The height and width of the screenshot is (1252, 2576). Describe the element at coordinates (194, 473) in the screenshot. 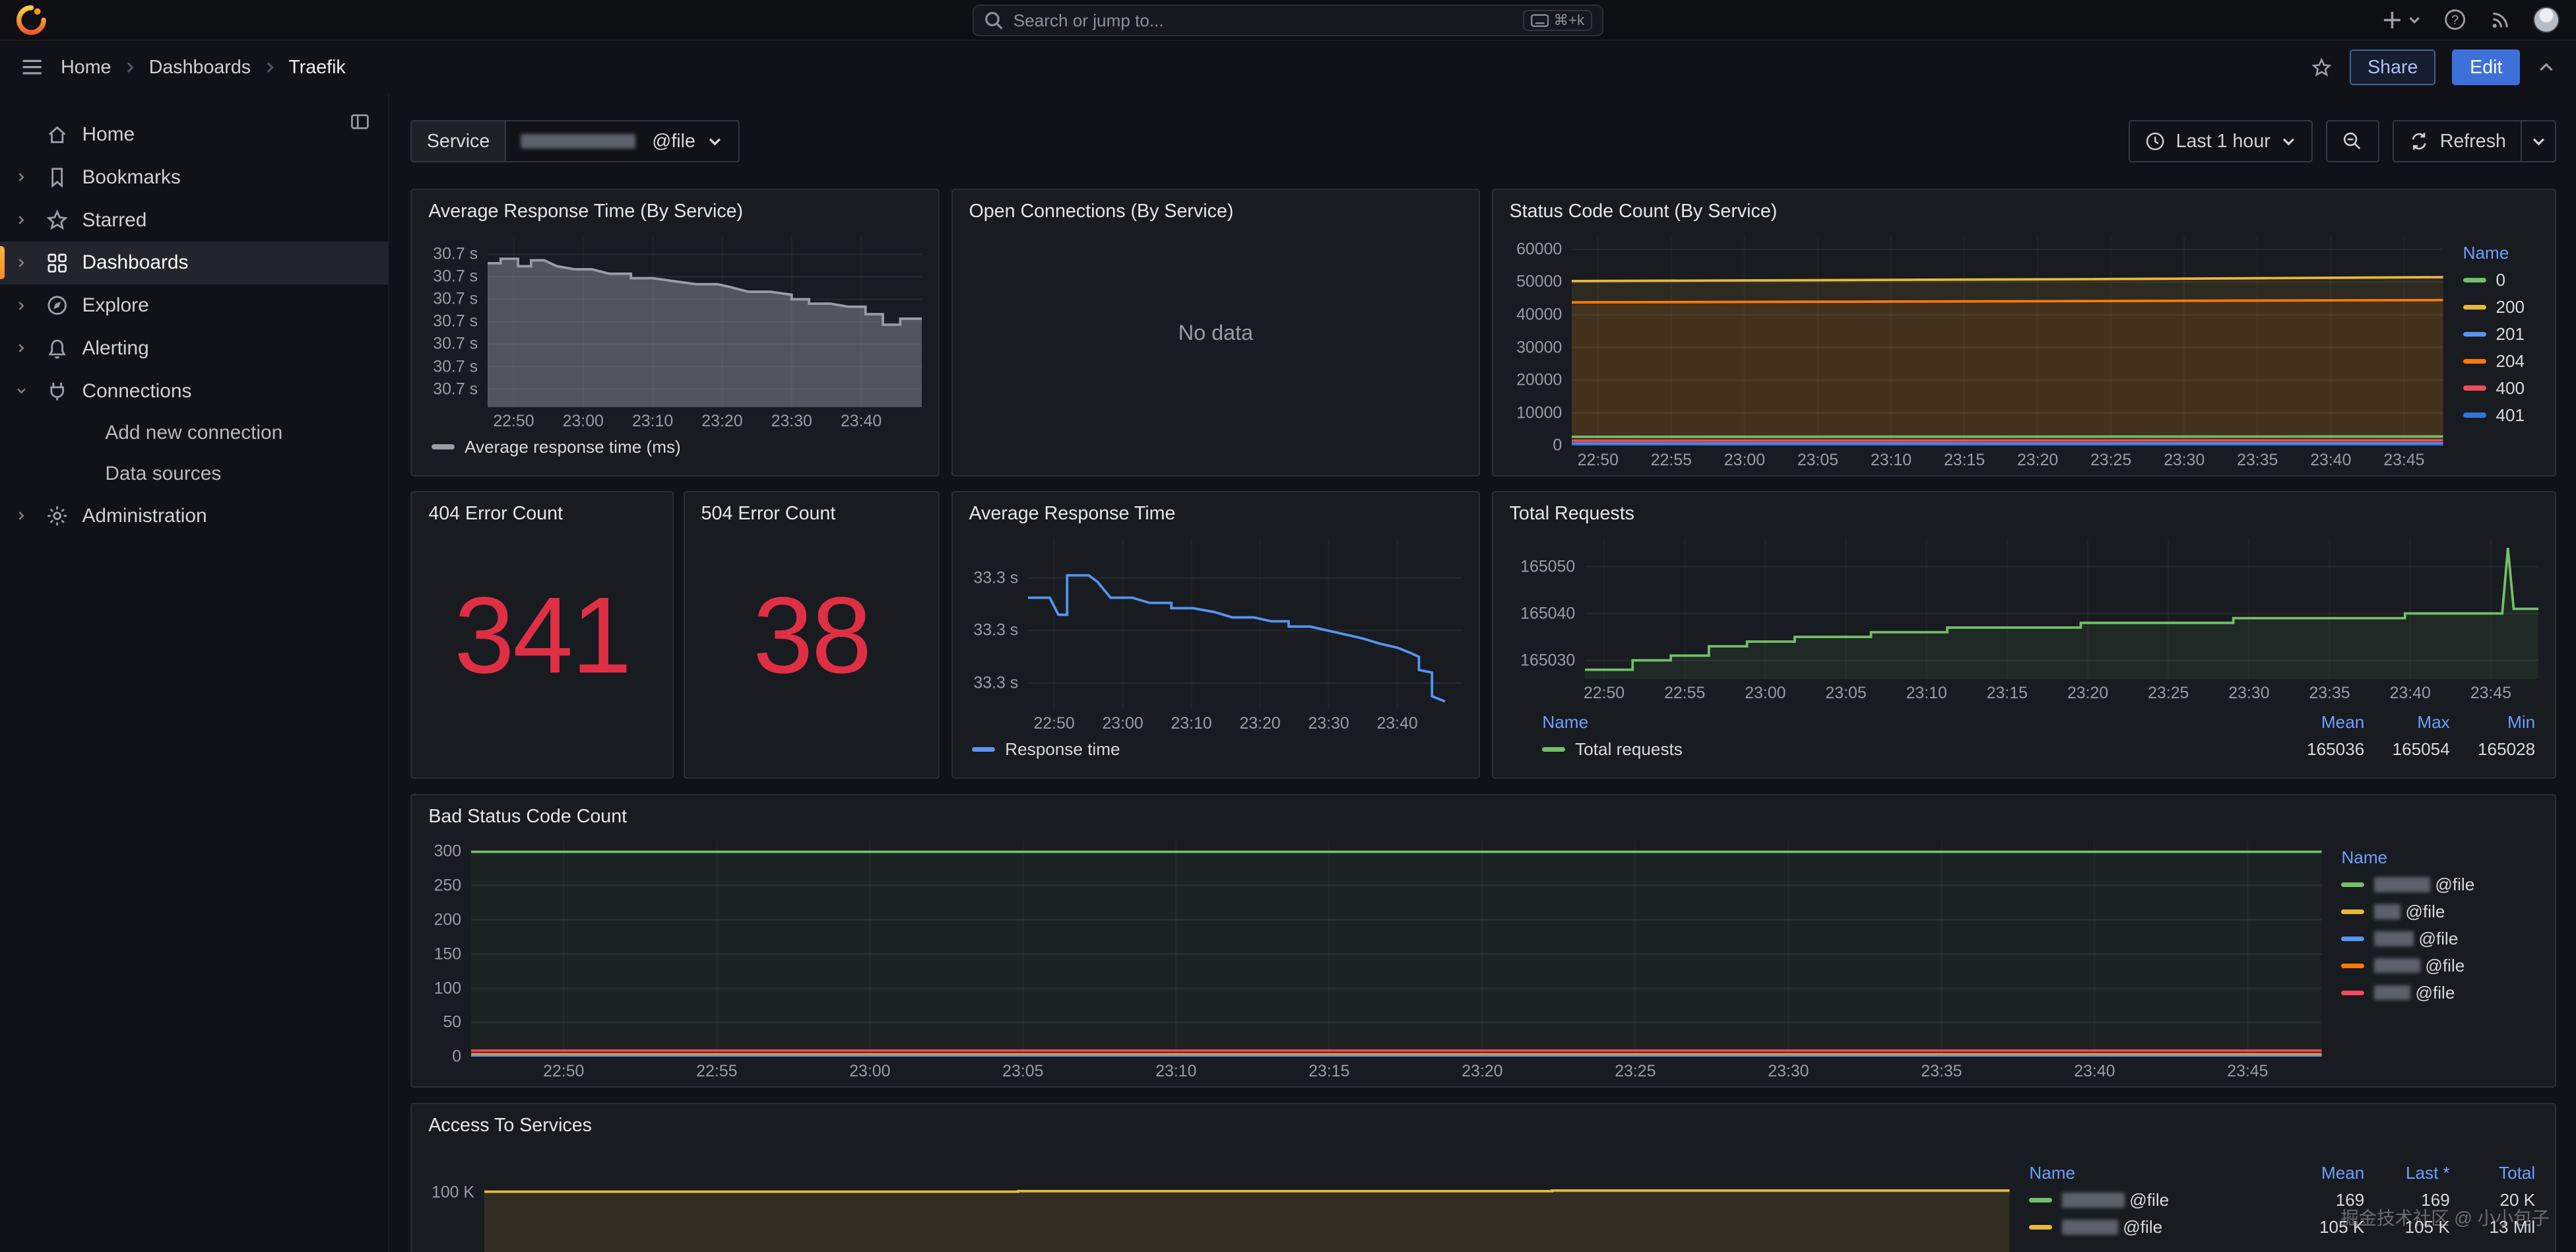

I see `sidebar-item-data-sources: Data sources` at that location.